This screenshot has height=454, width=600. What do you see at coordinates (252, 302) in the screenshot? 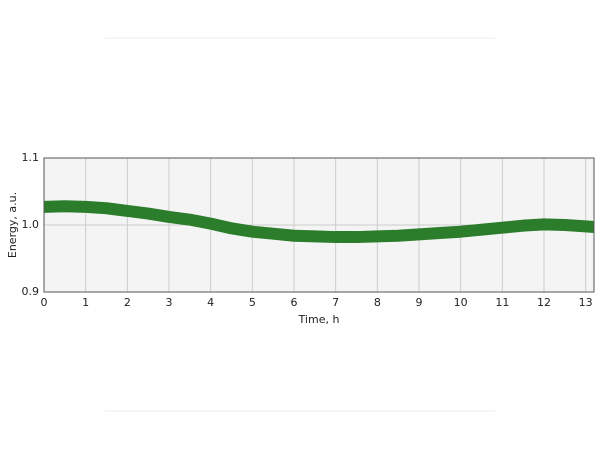
I see `x-tick-label: 5` at bounding box center [252, 302].